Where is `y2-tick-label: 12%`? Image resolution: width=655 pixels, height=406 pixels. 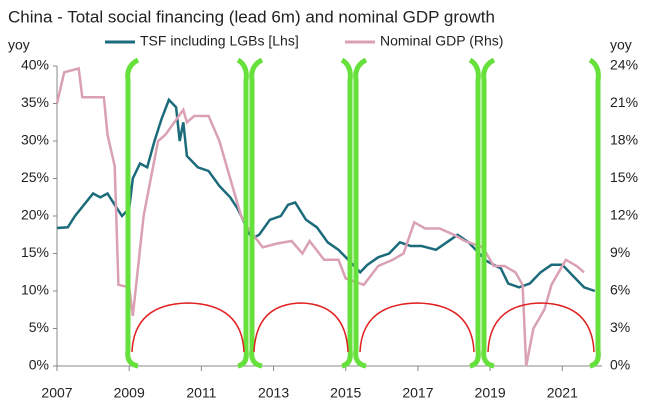 y2-tick-label: 12% is located at coordinates (624, 215).